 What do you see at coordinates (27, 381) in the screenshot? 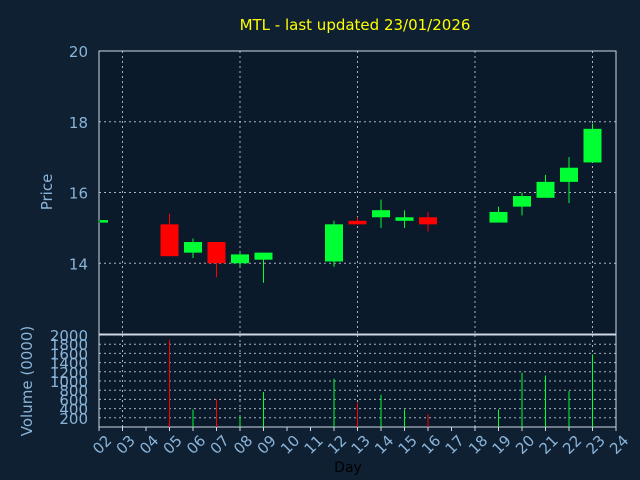
I see `volume-axis-label: Volume (0000)` at bounding box center [27, 381].